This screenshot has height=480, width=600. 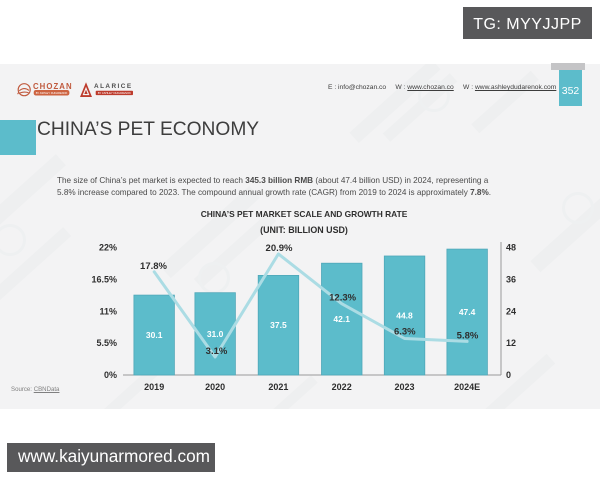 What do you see at coordinates (404, 387) in the screenshot?
I see `svg-text: 2023` at bounding box center [404, 387].